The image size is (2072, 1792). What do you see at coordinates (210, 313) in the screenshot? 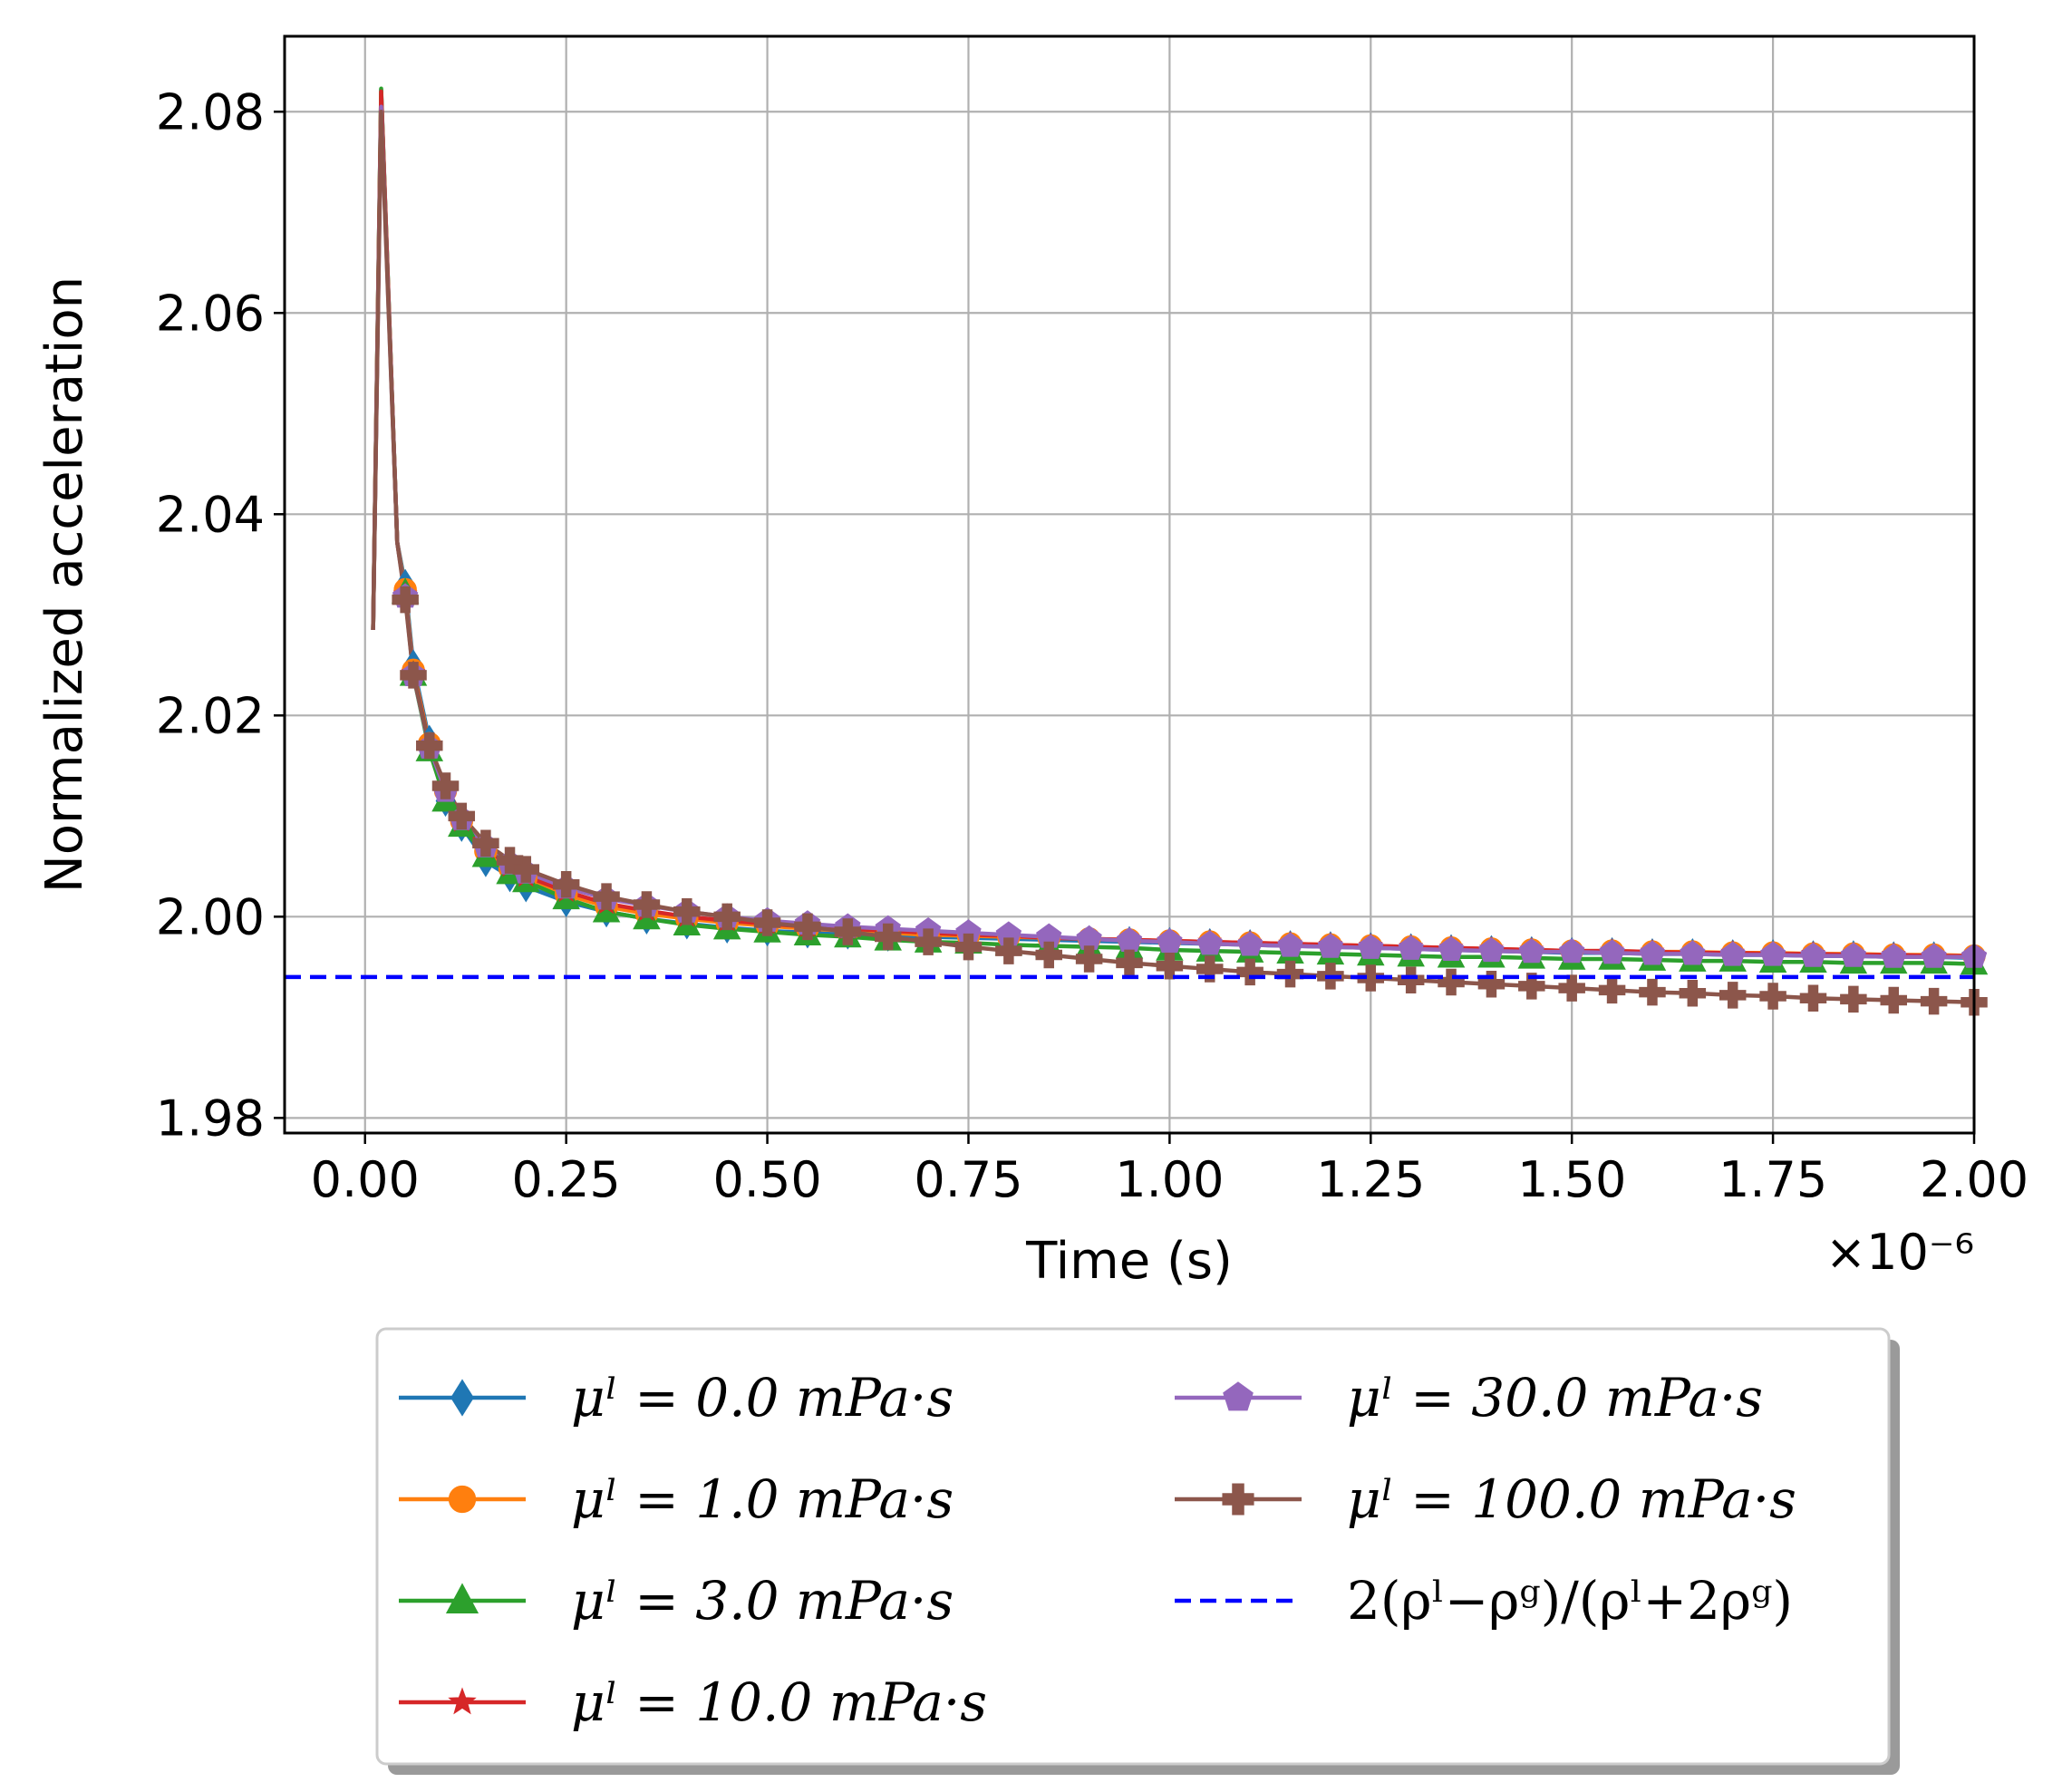
I see `y-tick-label: 2.06` at bounding box center [210, 313].